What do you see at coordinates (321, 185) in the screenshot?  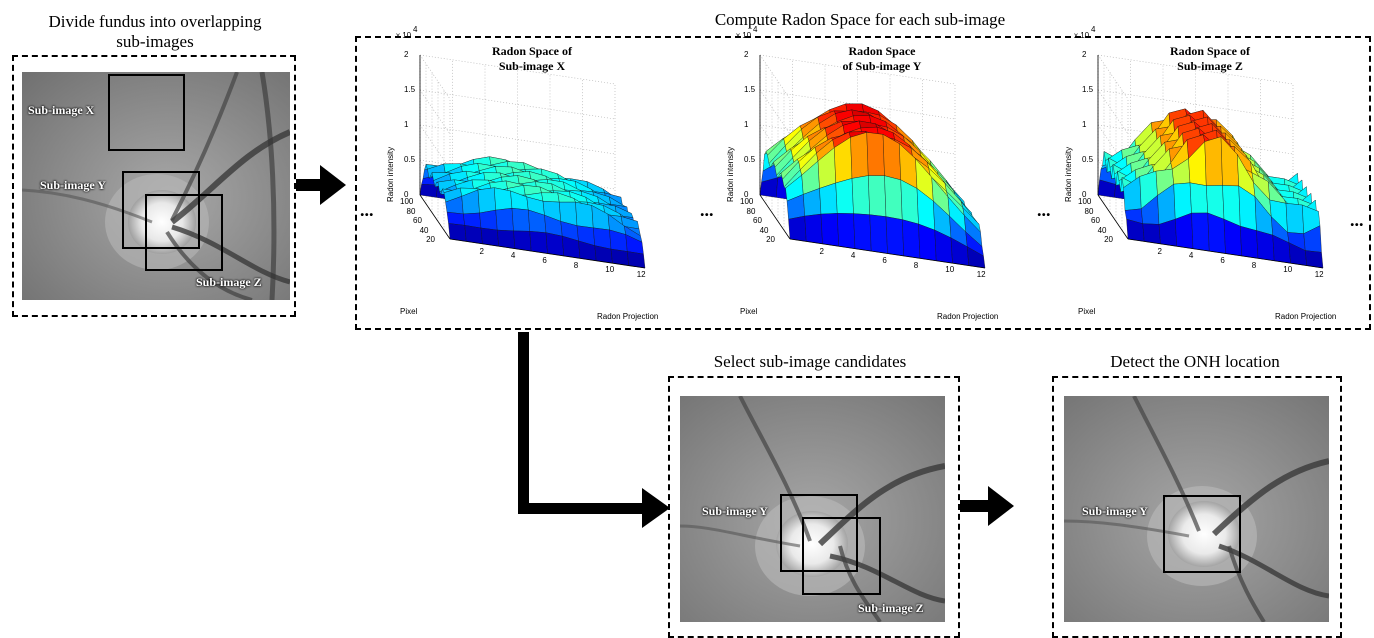 I see `arrow-right-icon` at bounding box center [321, 185].